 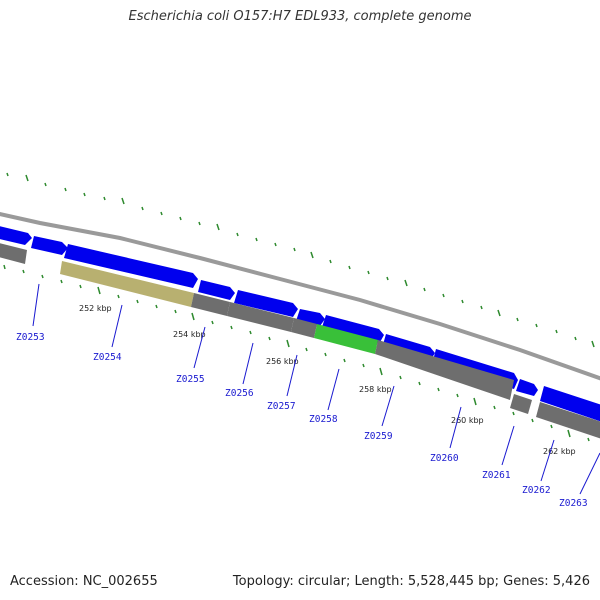 I want to click on kbp-label: 254 kbp, so click(x=189, y=334).